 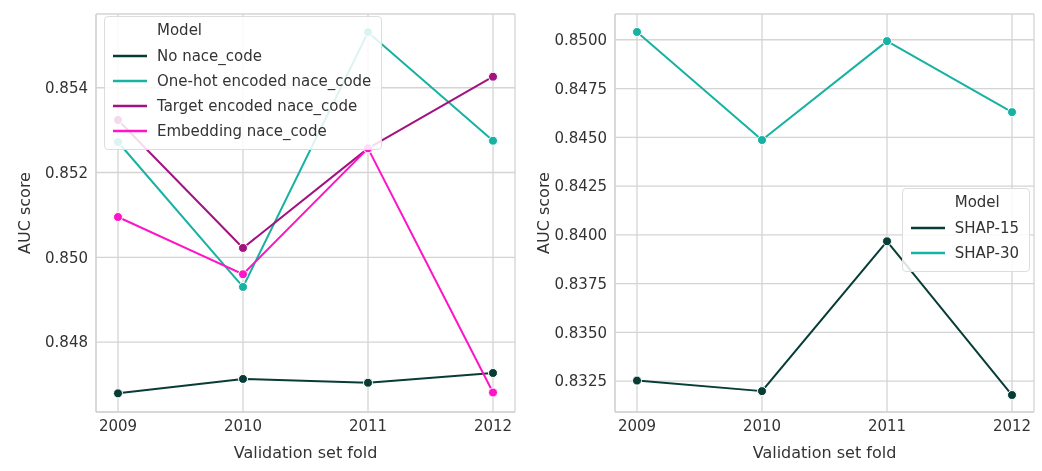 I want to click on y-tick-label: 0.850, so click(x=66, y=257).